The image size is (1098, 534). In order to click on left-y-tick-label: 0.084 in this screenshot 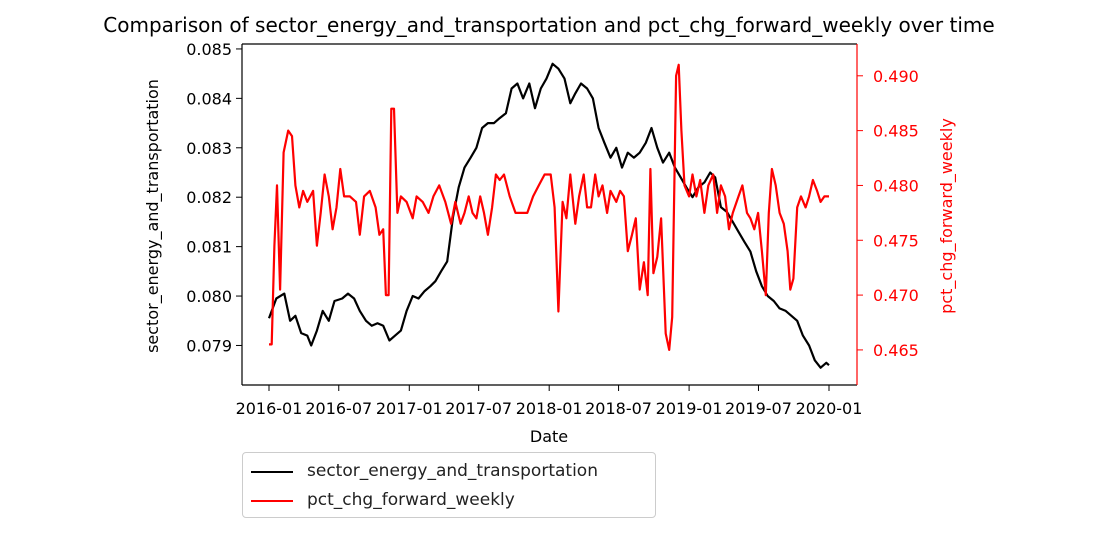, I will do `click(209, 98)`.